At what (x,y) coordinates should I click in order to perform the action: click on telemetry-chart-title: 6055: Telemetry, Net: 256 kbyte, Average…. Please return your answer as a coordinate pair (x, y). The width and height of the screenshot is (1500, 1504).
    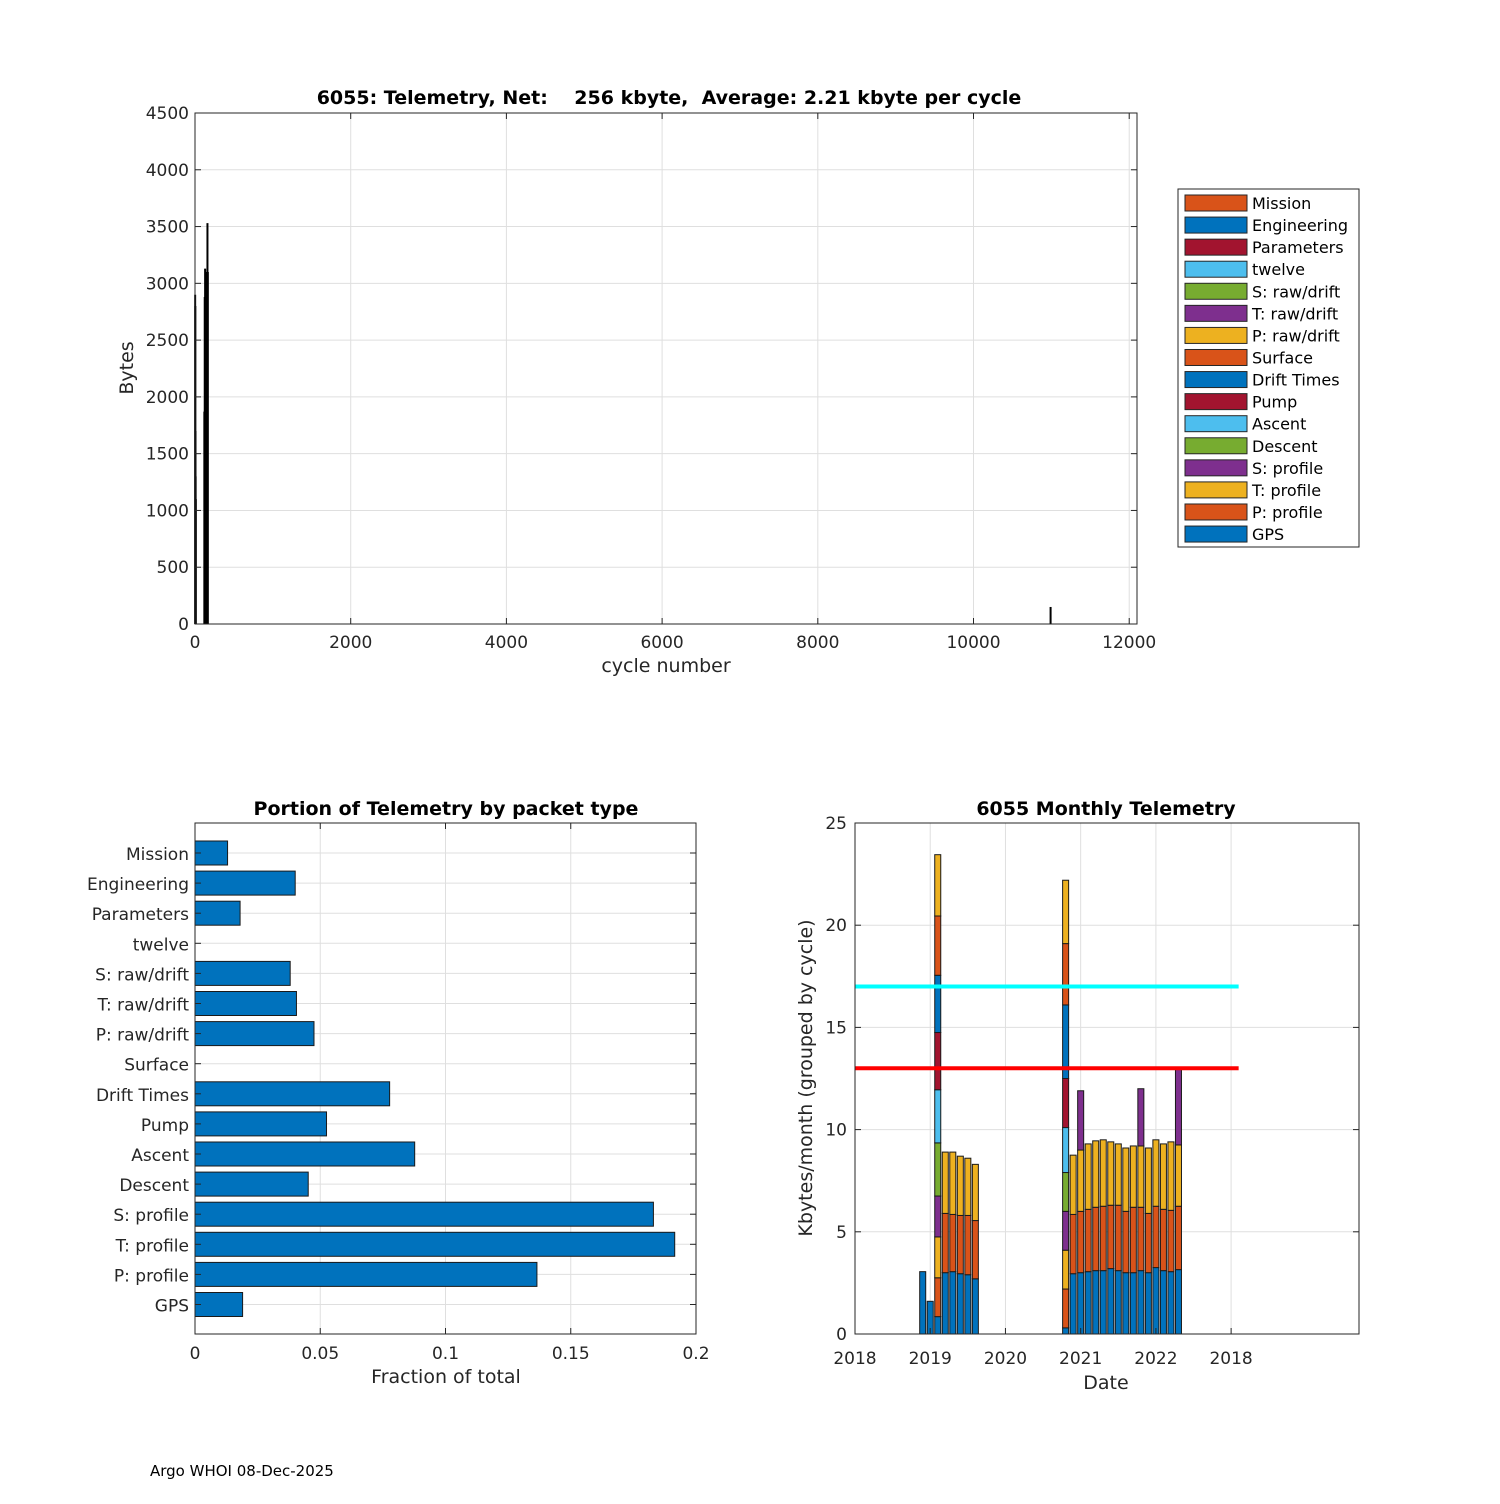
    Looking at the image, I should click on (669, 98).